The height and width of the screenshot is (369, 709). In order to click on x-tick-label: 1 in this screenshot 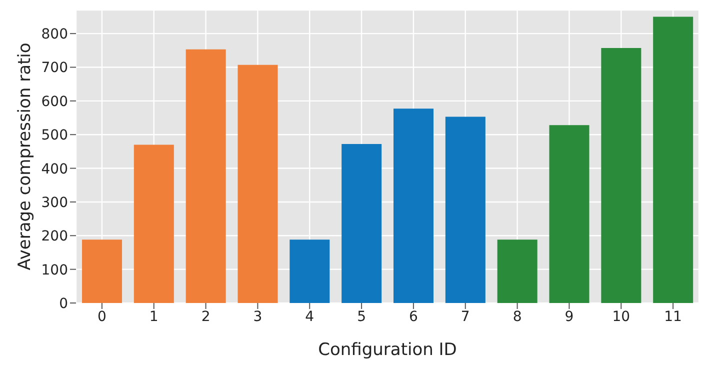, I will do `click(153, 316)`.